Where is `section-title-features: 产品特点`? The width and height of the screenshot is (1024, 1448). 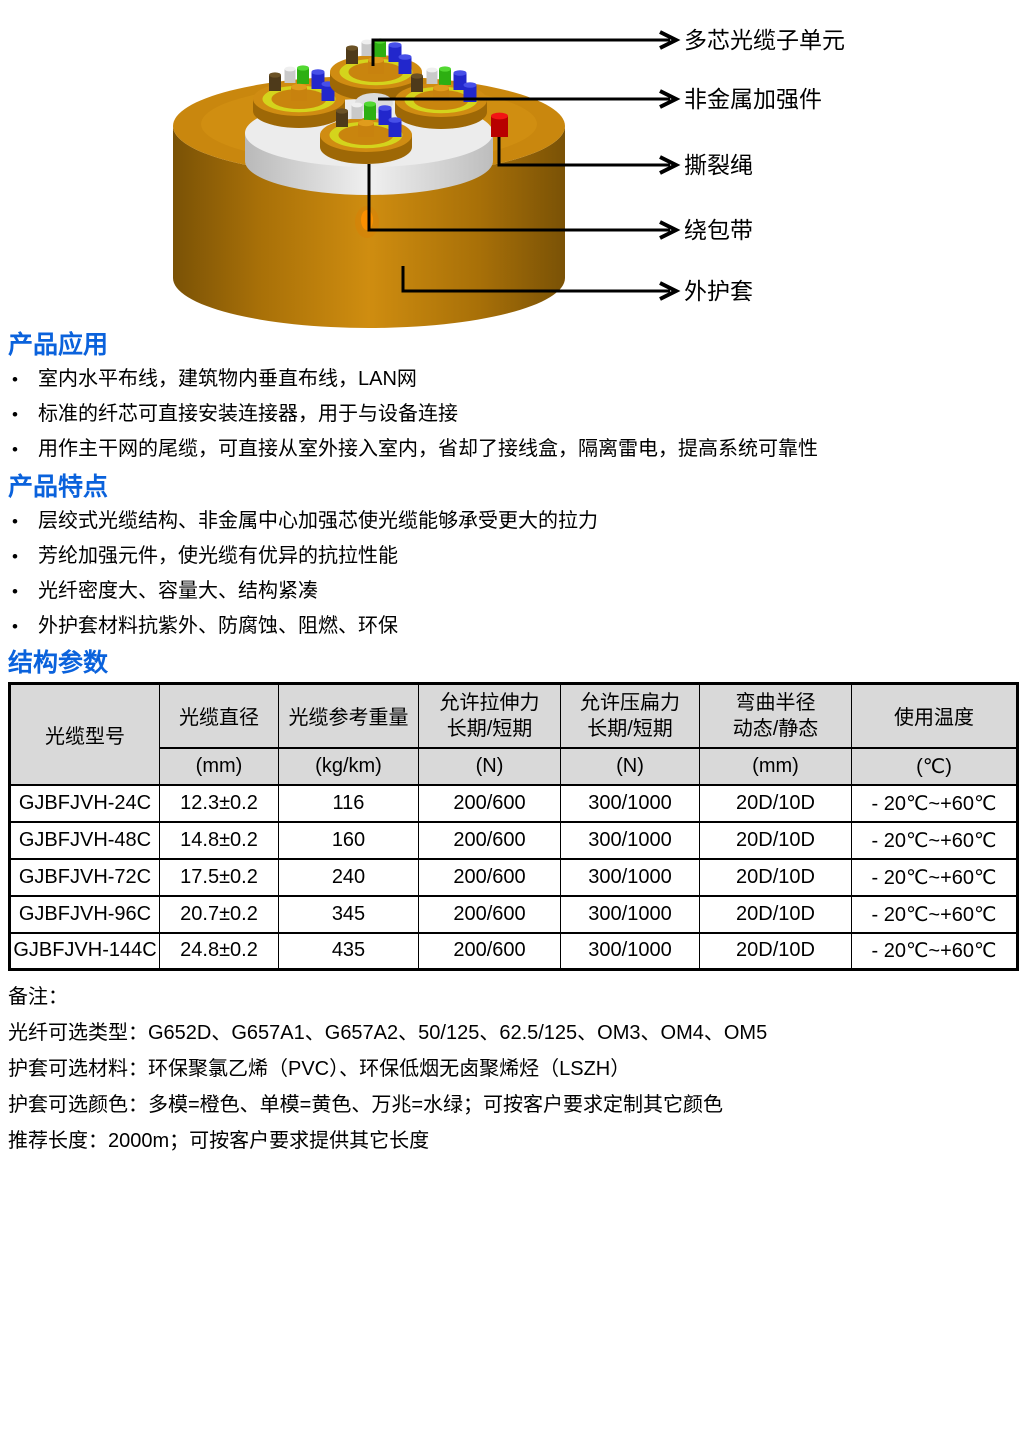
section-title-features: 产品特点 is located at coordinates (58, 487).